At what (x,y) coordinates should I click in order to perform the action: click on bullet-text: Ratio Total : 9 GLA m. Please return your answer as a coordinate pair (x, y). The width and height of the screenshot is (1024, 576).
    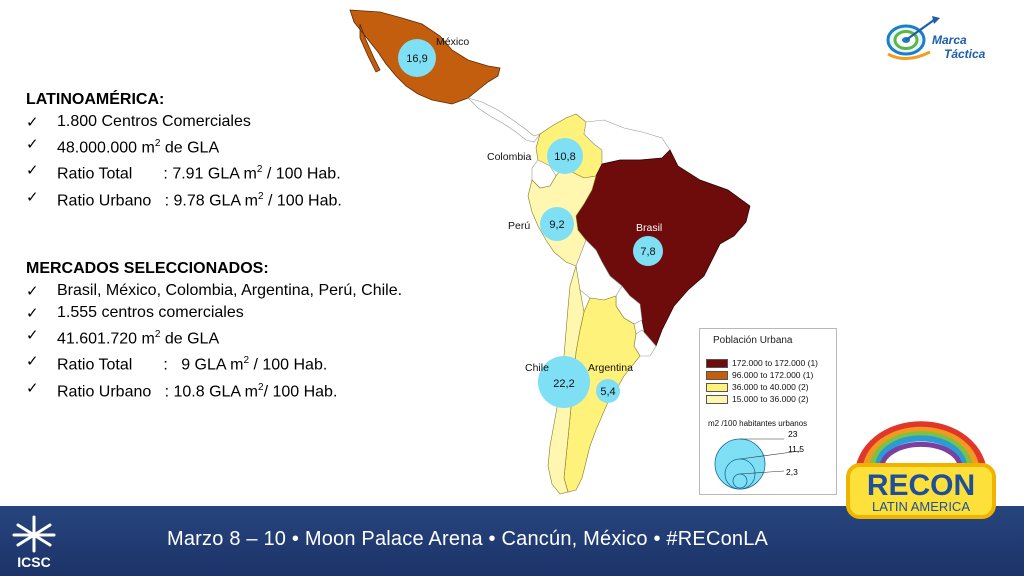
    Looking at the image, I should click on (150, 365).